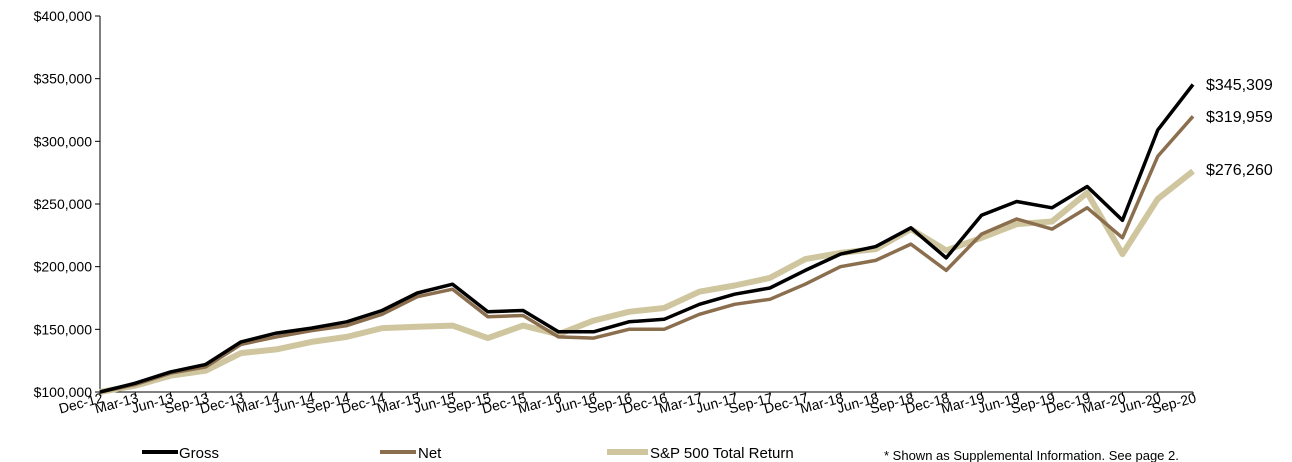 The height and width of the screenshot is (462, 1292). Describe the element at coordinates (411, 453) in the screenshot. I see `legend-item-net: Net` at that location.